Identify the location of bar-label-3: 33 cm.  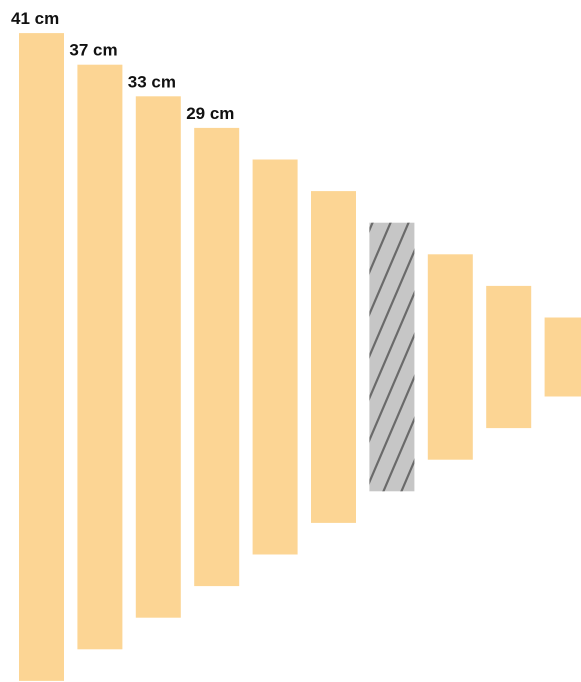
(152, 81).